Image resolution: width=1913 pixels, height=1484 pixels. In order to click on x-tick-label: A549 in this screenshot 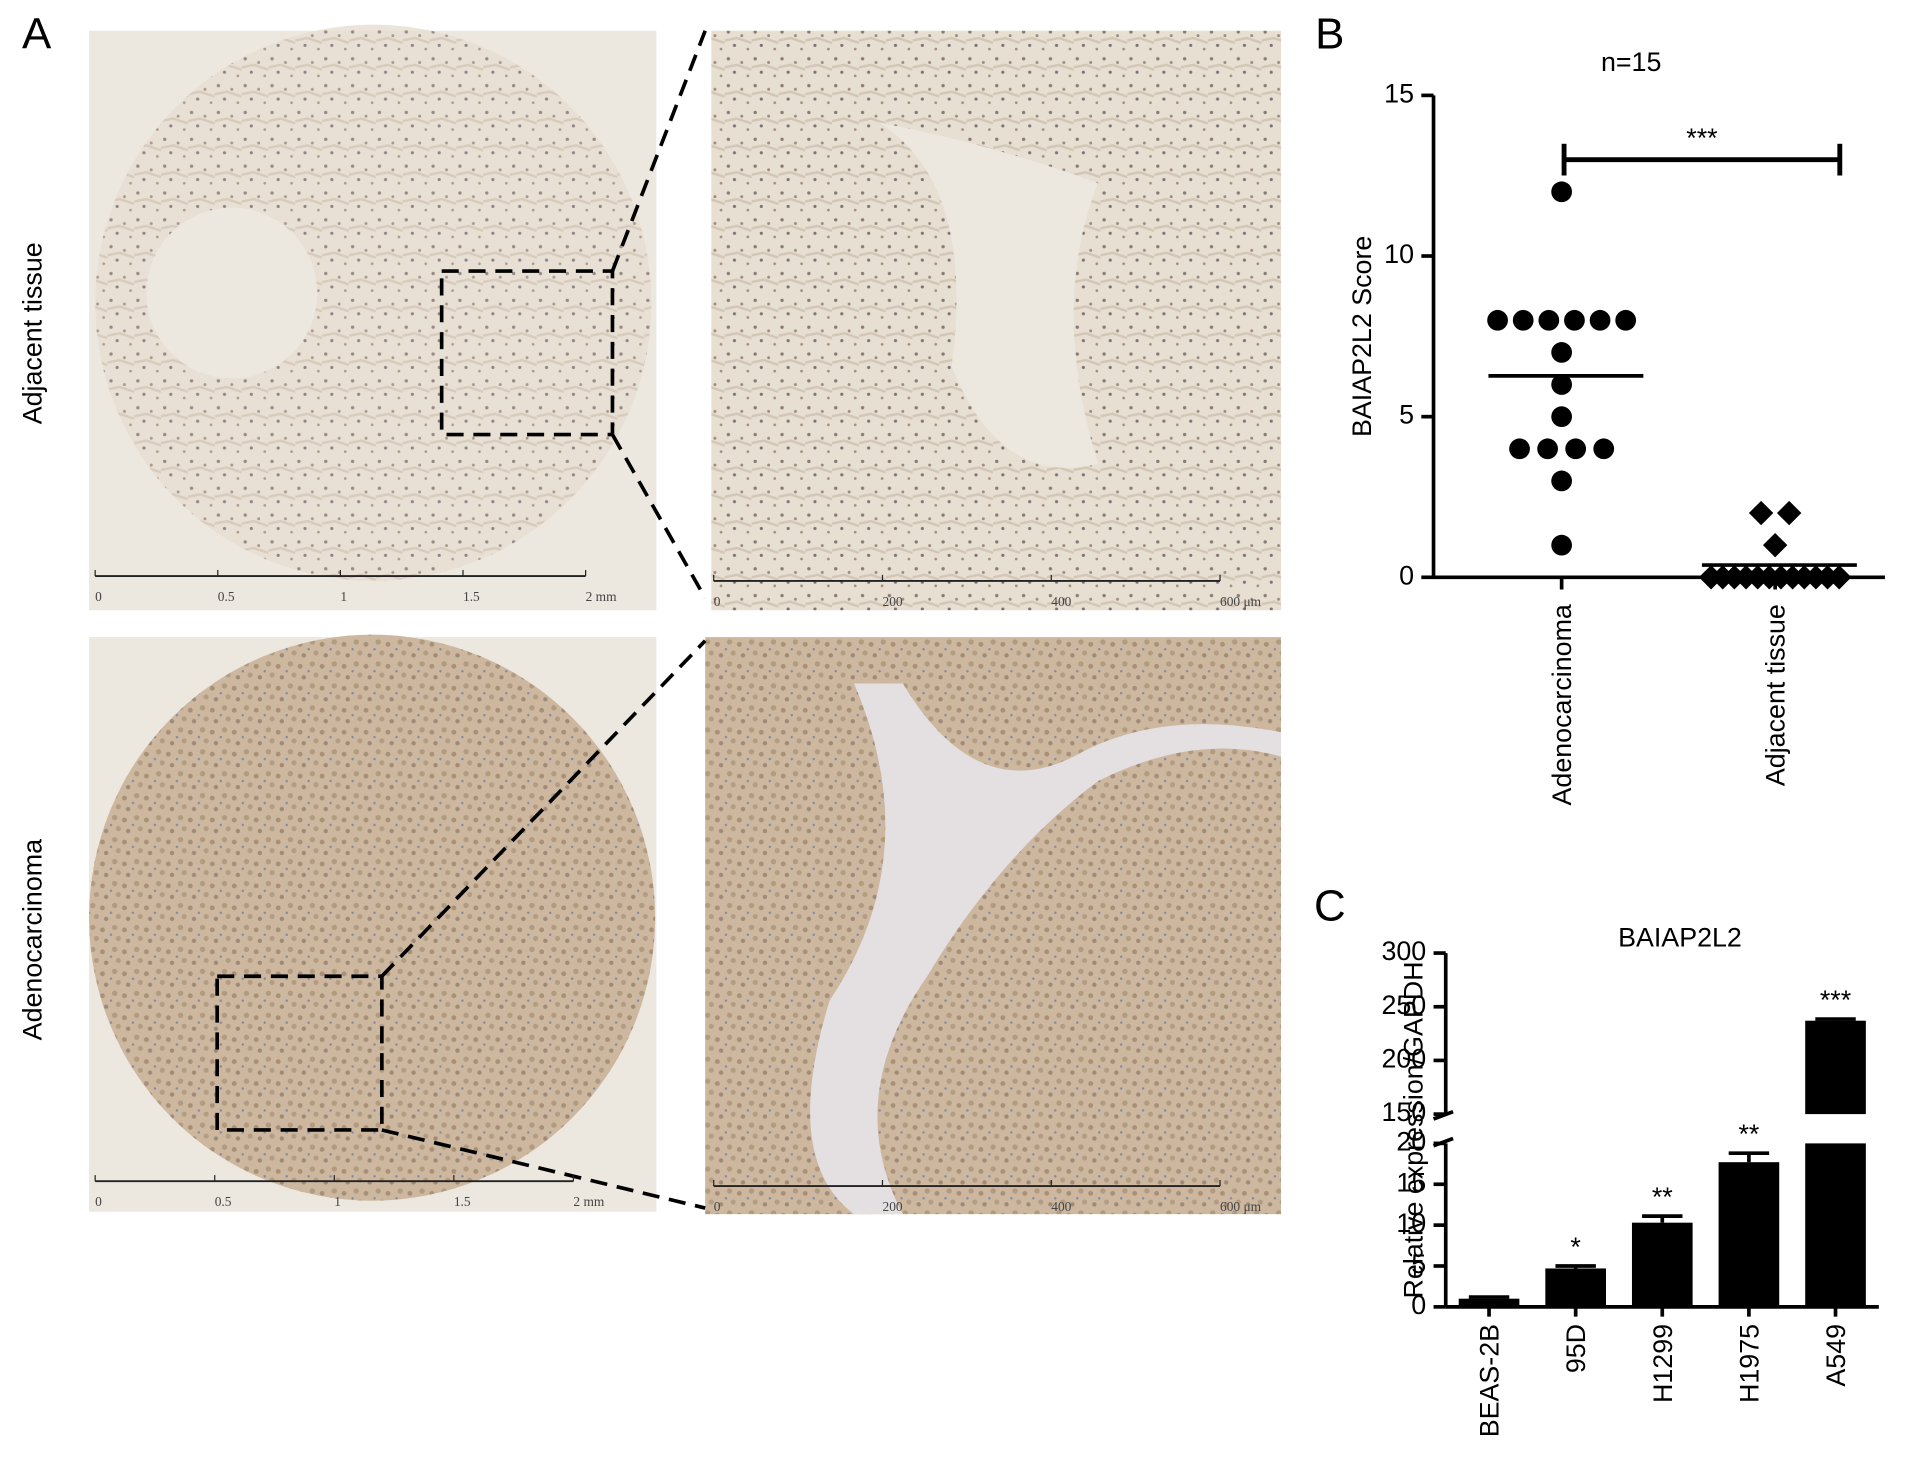, I will do `click(1836, 1355)`.